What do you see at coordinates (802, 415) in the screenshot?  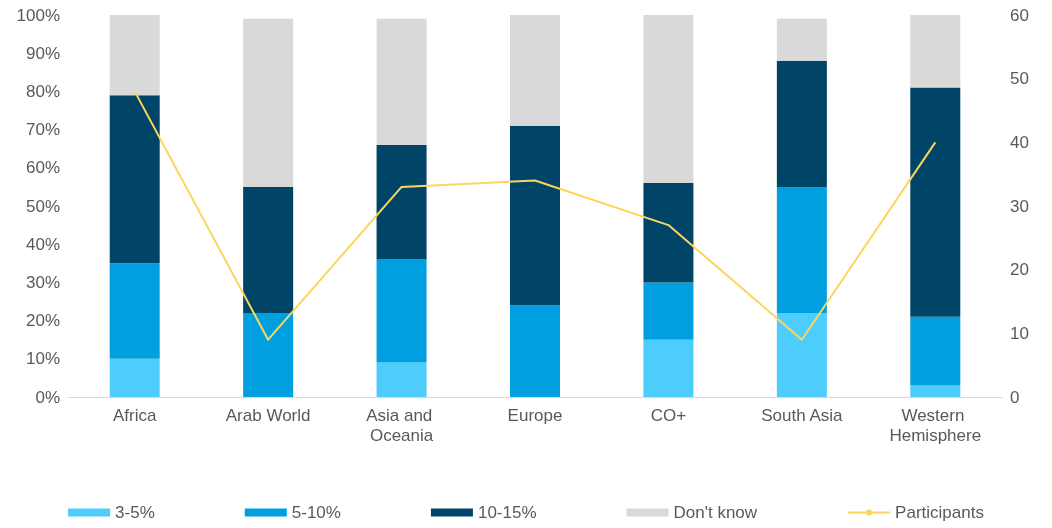 I see `x-tick-label: South Asia` at bounding box center [802, 415].